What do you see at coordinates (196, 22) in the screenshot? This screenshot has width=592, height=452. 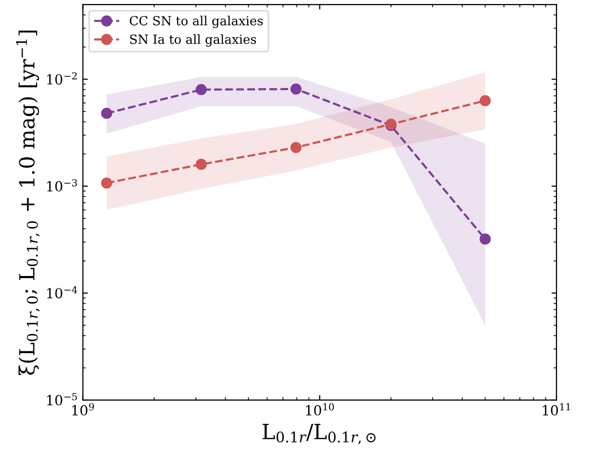 I see `legend-label: CC SN to all galaxies` at bounding box center [196, 22].